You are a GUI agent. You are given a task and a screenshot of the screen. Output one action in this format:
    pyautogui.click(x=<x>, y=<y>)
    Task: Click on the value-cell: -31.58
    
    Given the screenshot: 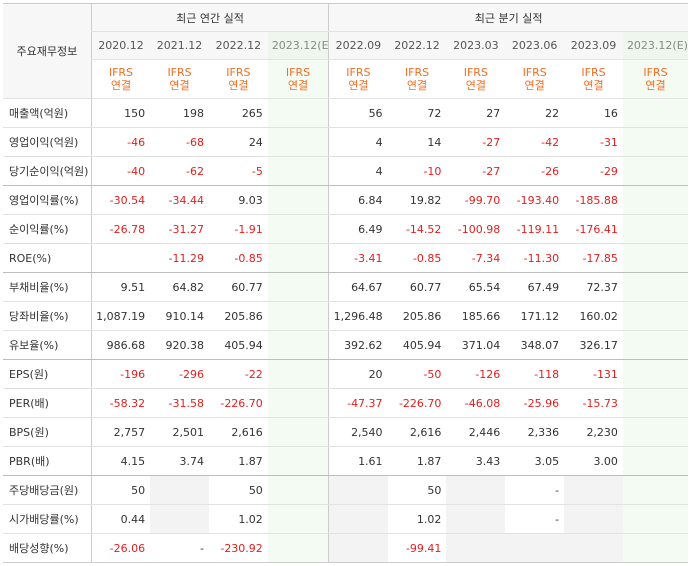 What is the action you would take?
    pyautogui.click(x=179, y=403)
    